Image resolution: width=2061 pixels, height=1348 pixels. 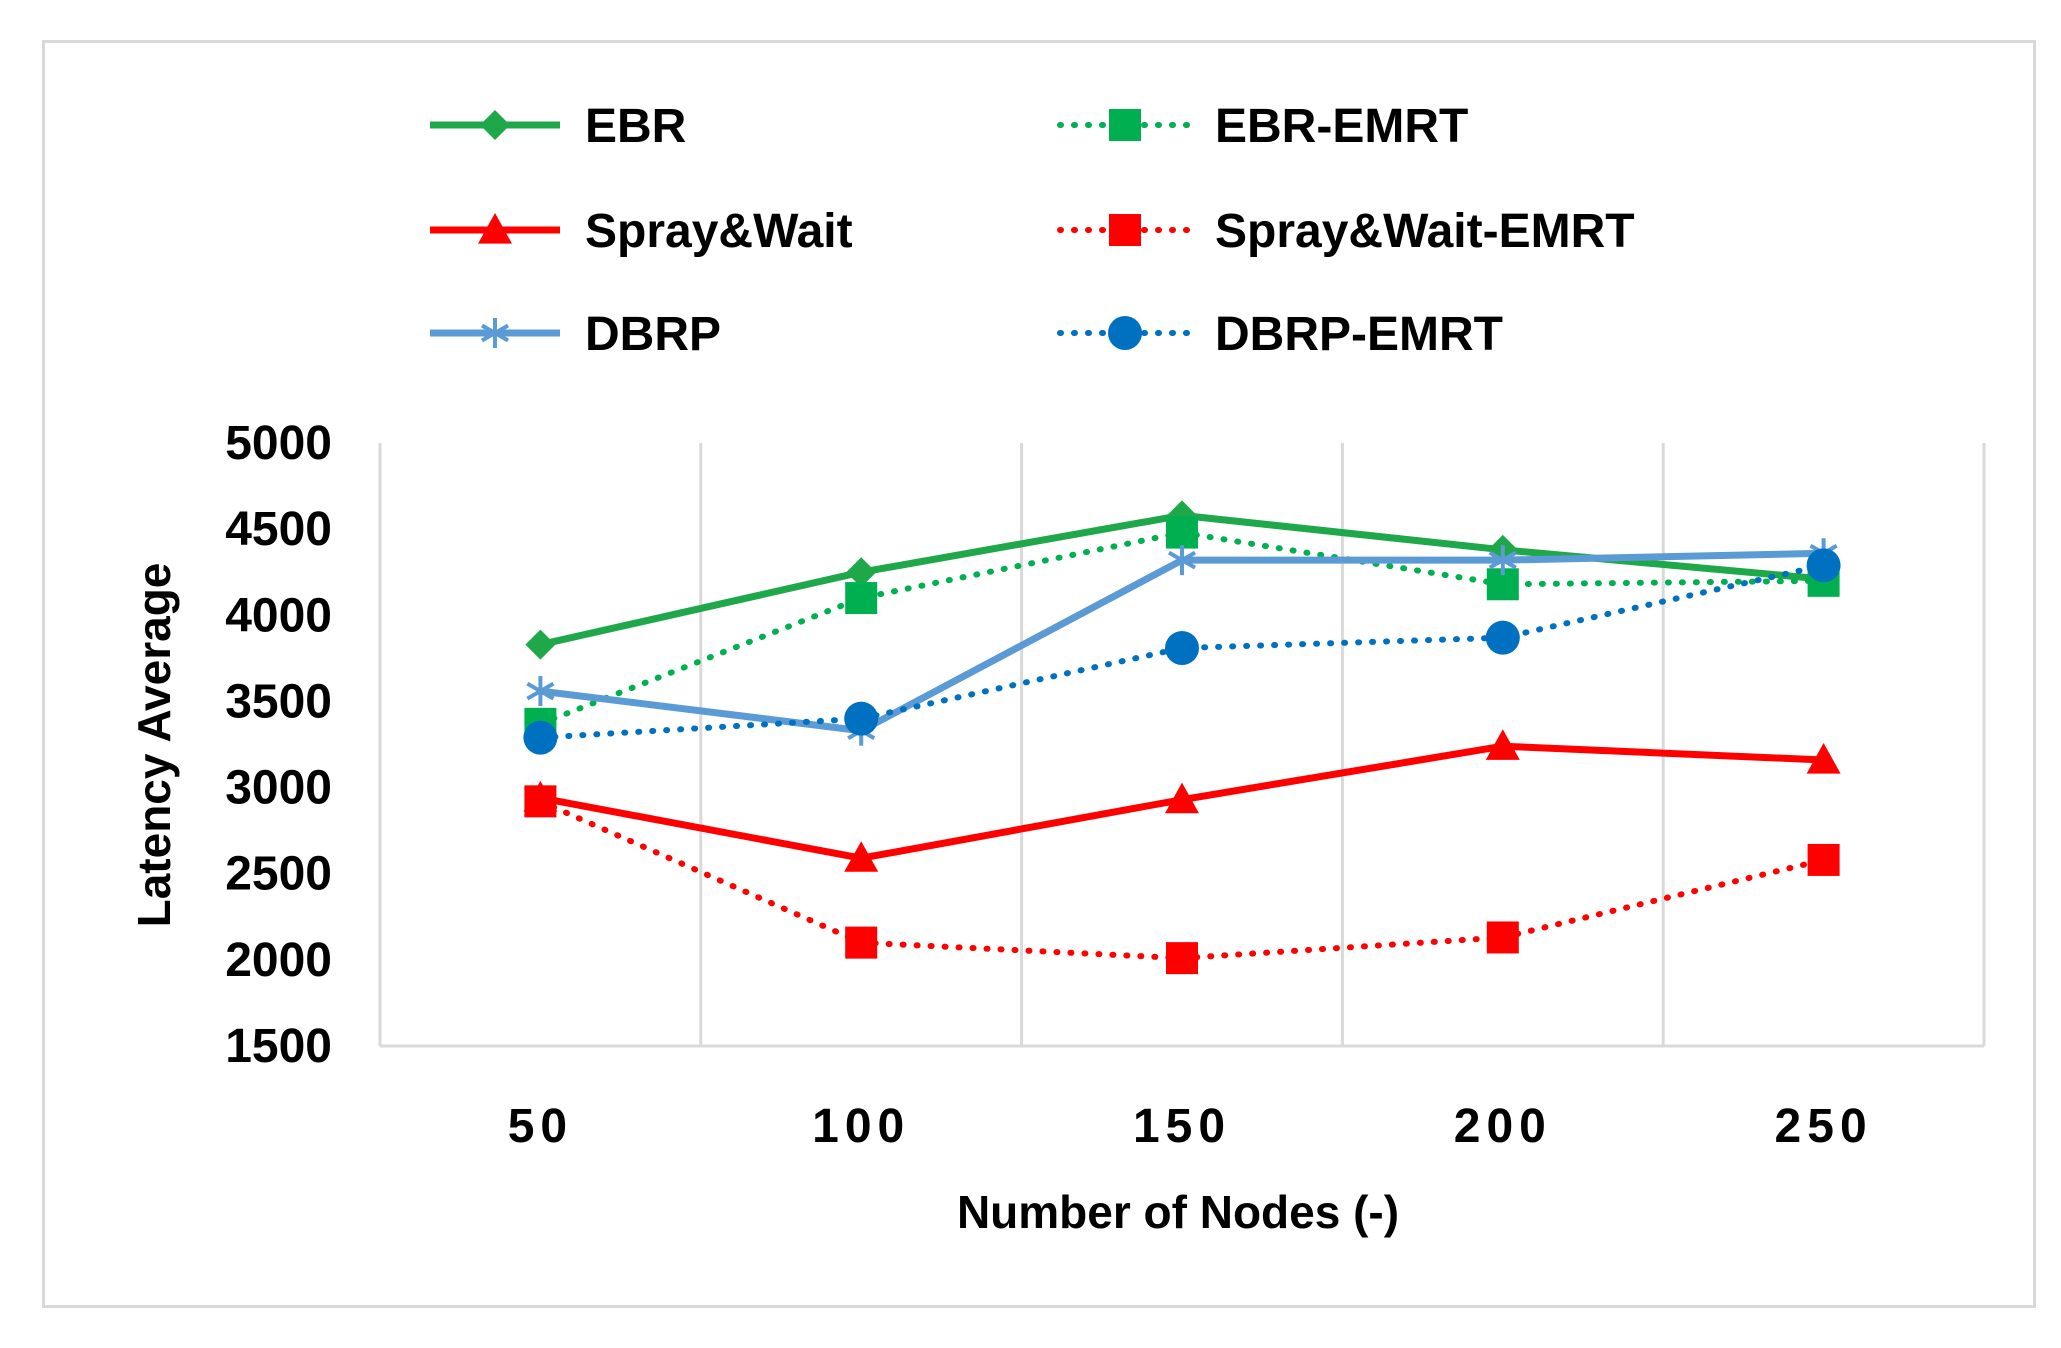 What do you see at coordinates (540, 1126) in the screenshot?
I see `x-tick-label: 50` at bounding box center [540, 1126].